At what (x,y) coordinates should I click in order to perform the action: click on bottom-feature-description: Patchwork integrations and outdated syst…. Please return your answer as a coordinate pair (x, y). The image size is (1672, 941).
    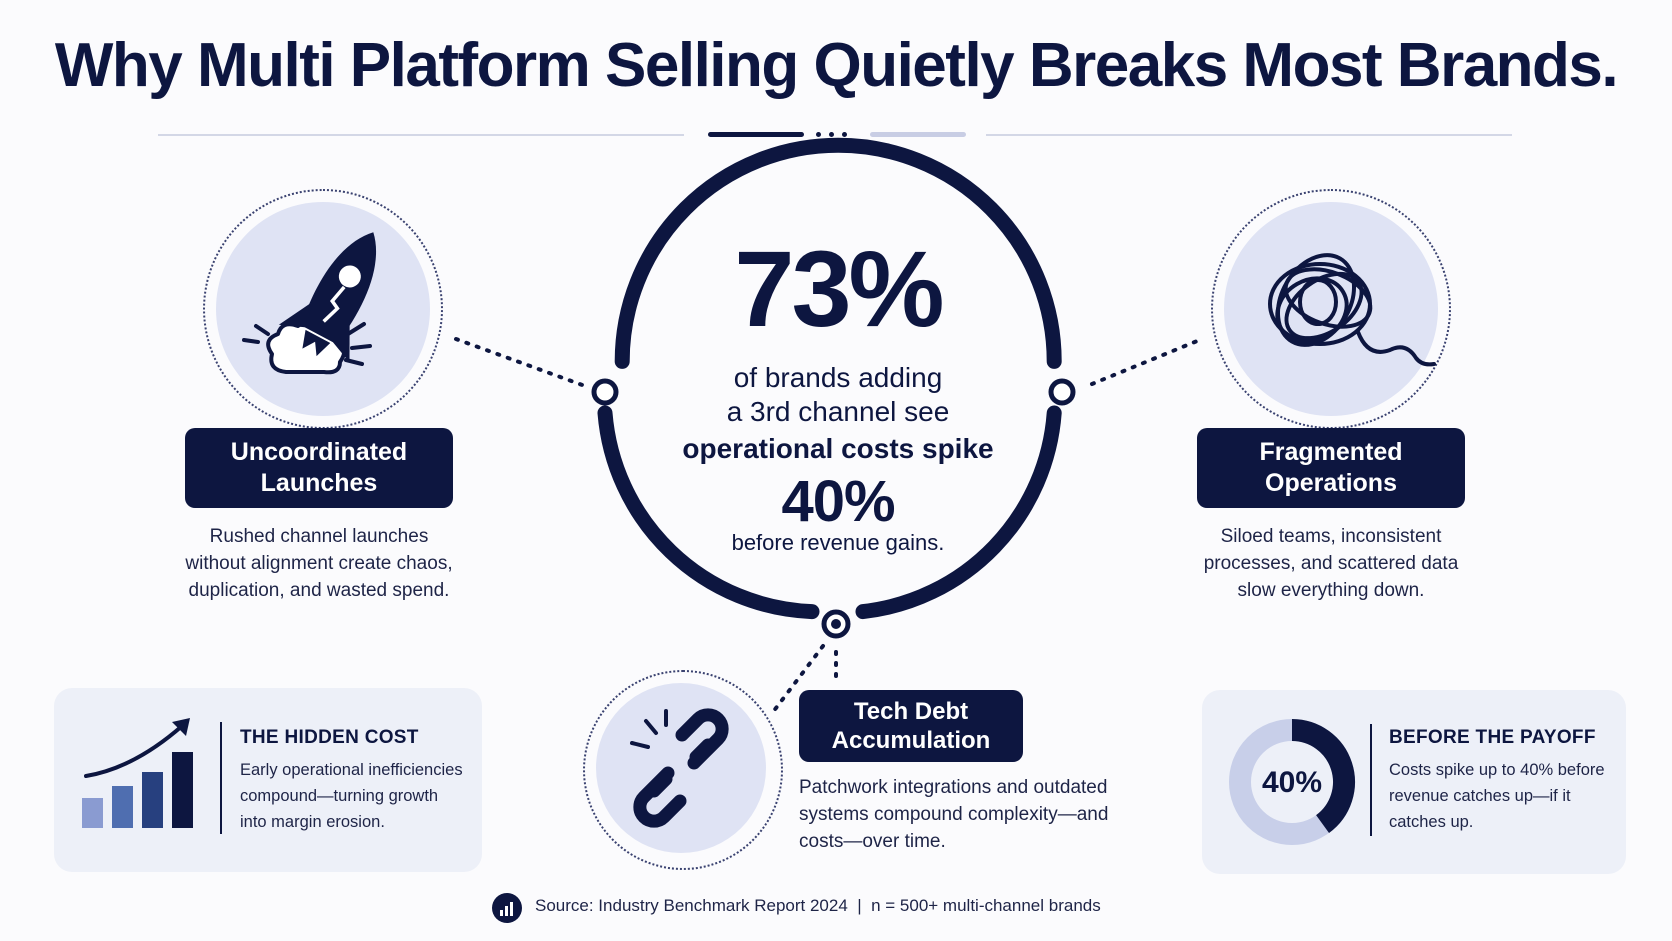
    Looking at the image, I should click on (969, 814).